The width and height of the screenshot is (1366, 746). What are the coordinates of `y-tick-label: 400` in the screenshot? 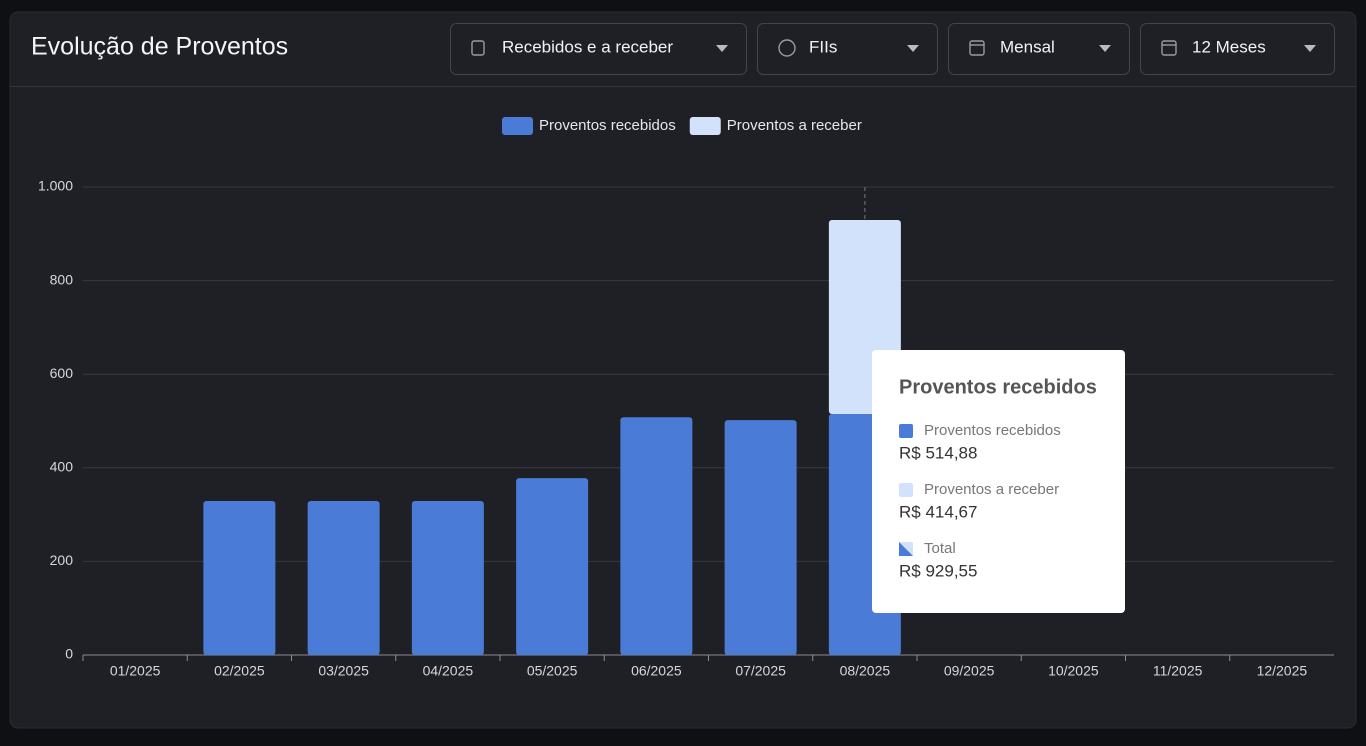 It's located at (62, 467).